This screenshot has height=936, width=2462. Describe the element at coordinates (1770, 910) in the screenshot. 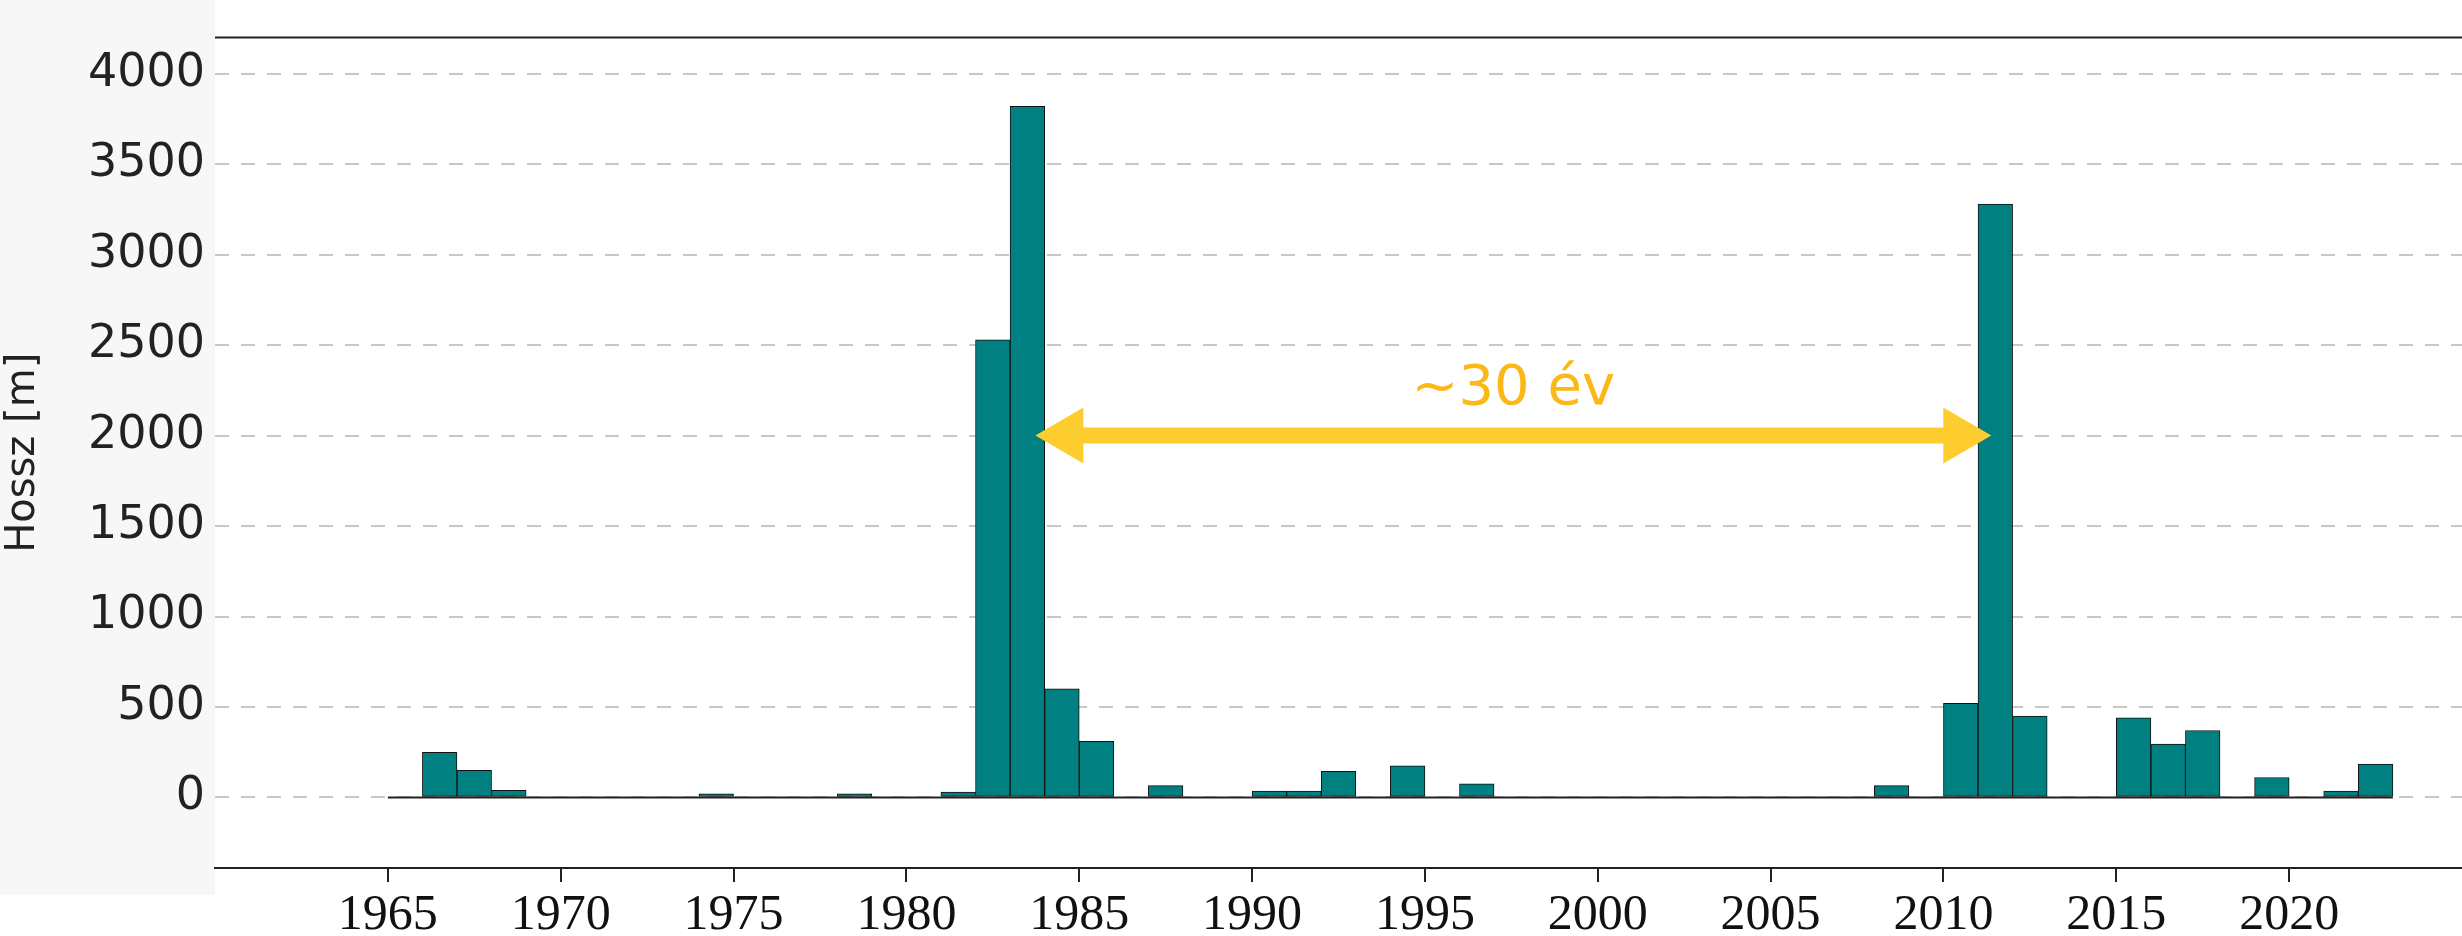

I see `x-tick-label: 2005` at that location.